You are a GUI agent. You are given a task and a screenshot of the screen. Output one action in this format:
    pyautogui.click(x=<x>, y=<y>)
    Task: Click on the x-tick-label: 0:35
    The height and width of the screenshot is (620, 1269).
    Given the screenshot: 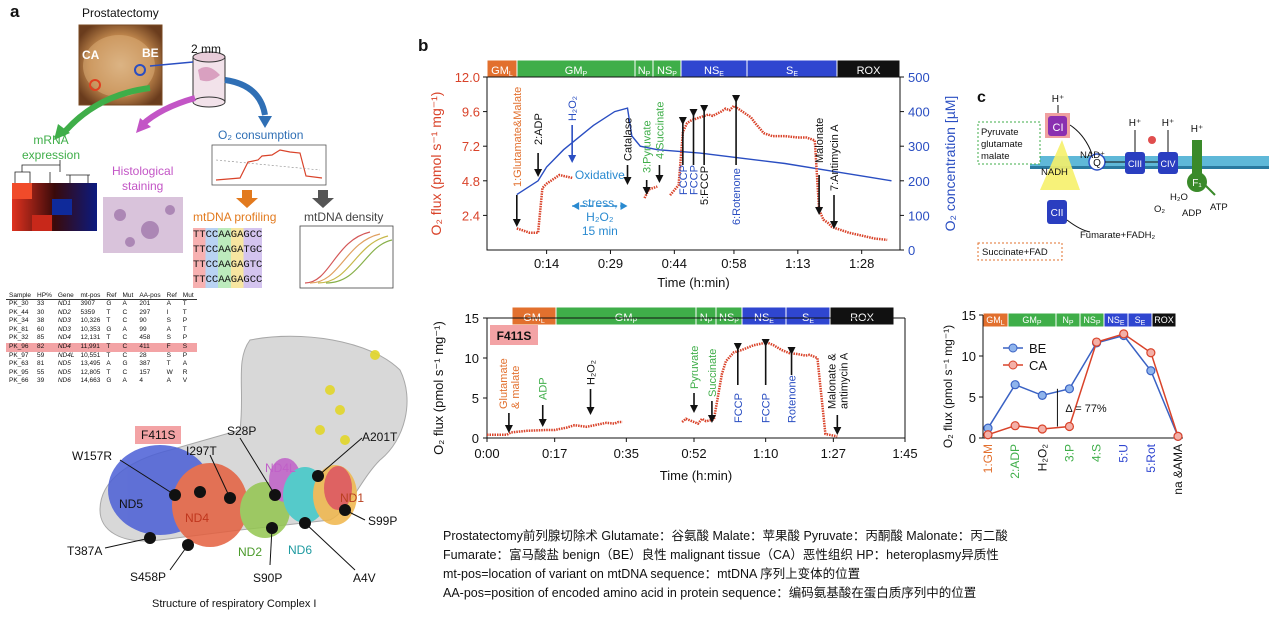 What is the action you would take?
    pyautogui.click(x=626, y=453)
    